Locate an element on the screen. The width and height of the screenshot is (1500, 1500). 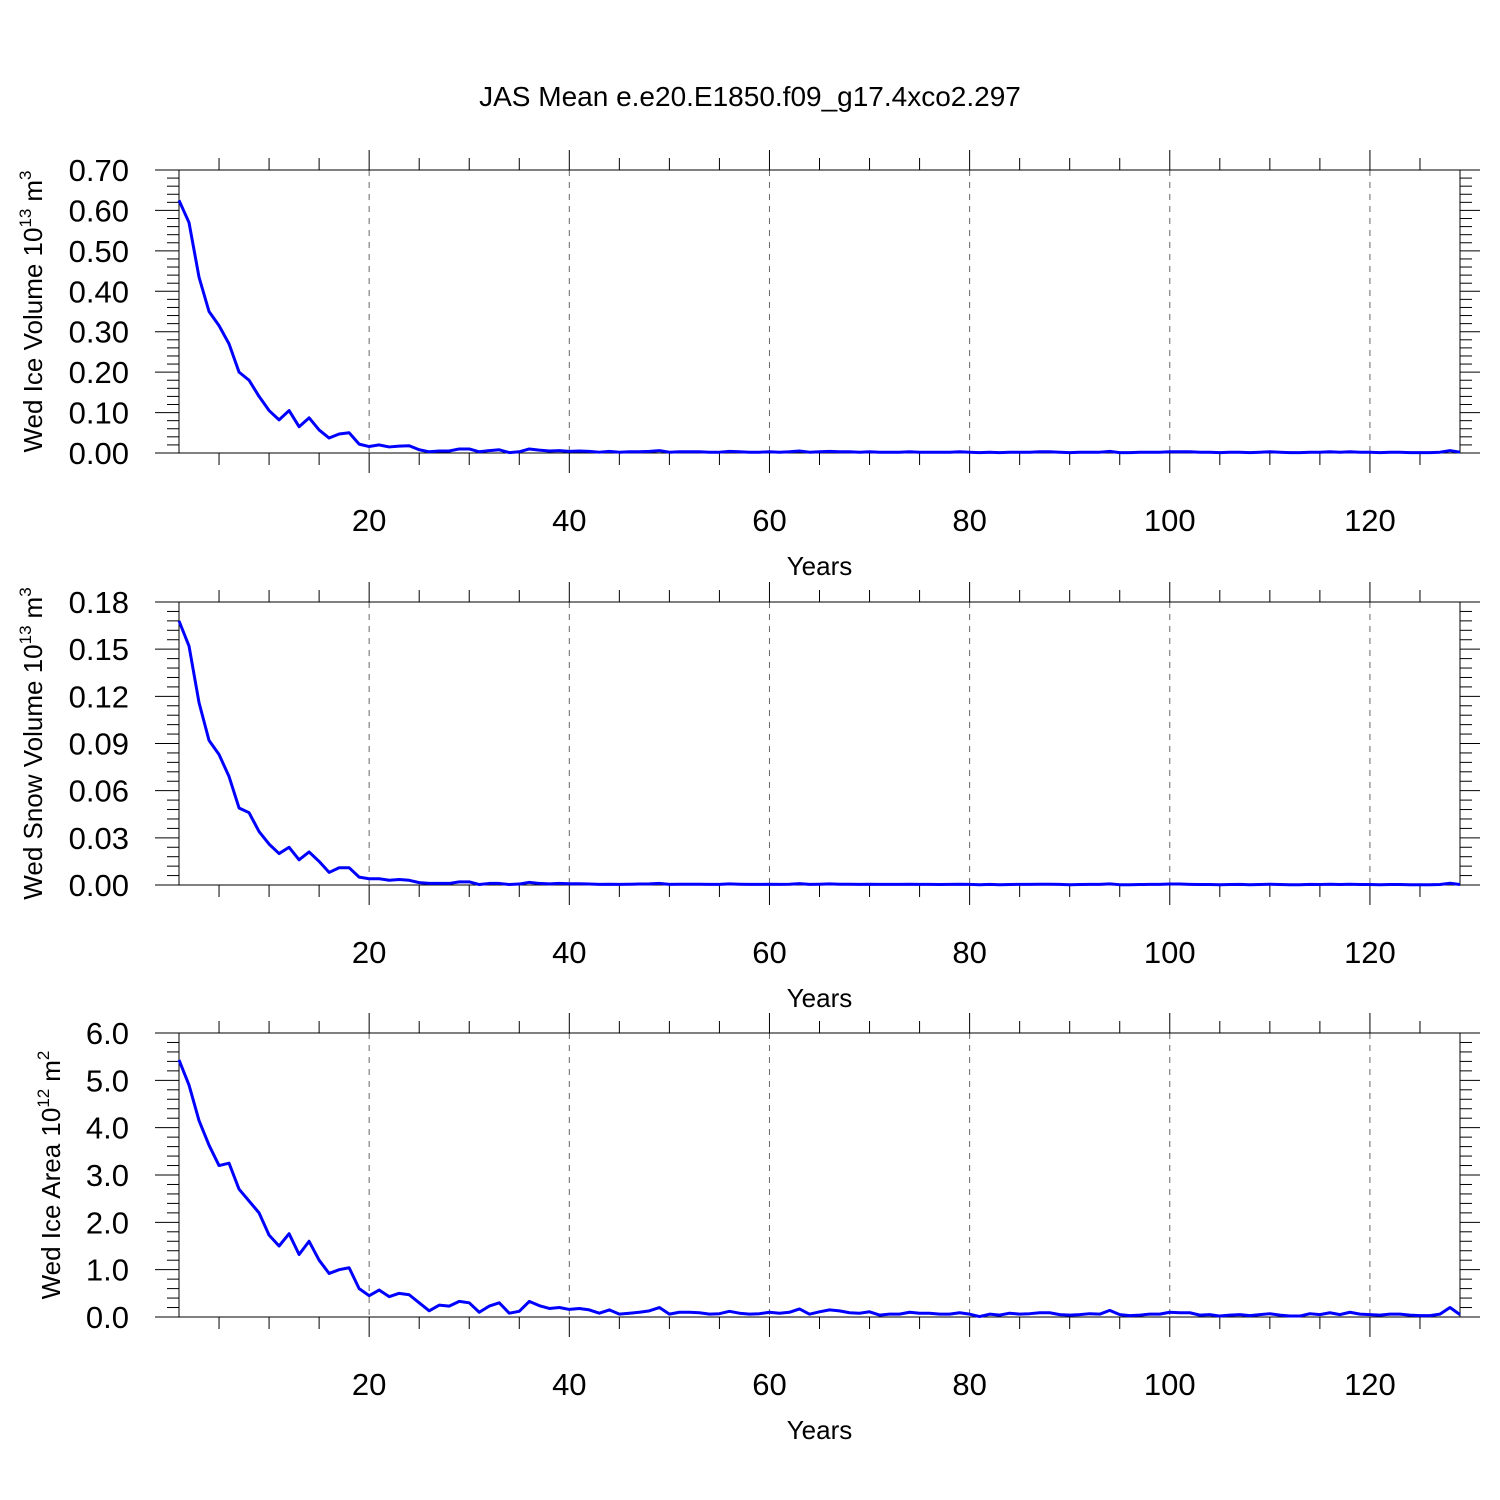
y-tick-label: 6.0 is located at coordinates (107, 1033).